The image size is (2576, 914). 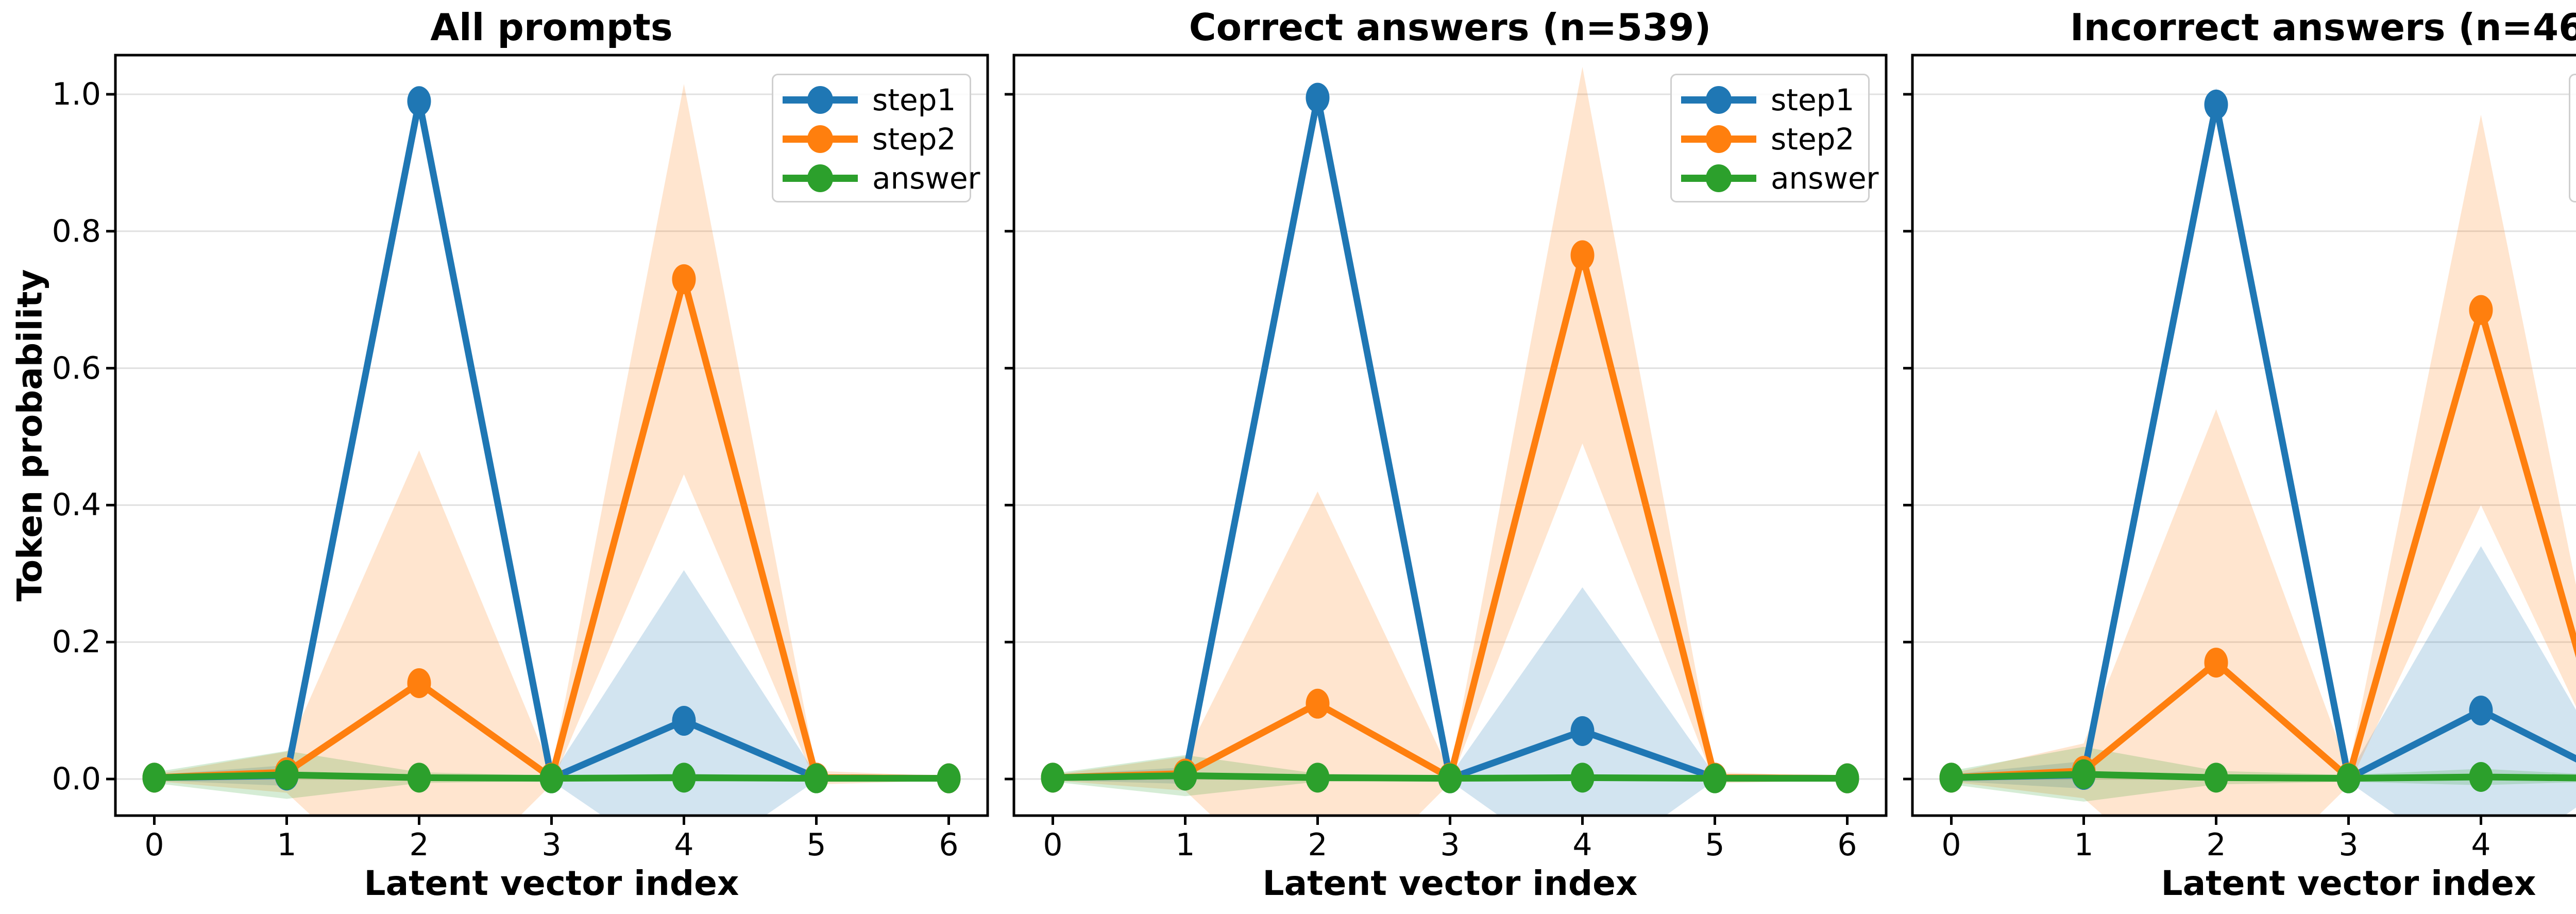 I want to click on panel-title: Incorrect answers (n=461), so click(x=2323, y=28).